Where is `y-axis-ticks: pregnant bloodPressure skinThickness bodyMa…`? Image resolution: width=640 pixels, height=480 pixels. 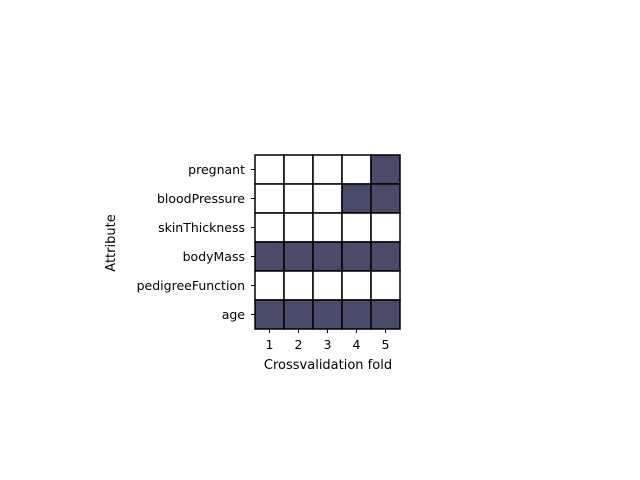
y-axis-ticks: pregnant bloodPressure skinThickness bodyMa… is located at coordinates (196, 242).